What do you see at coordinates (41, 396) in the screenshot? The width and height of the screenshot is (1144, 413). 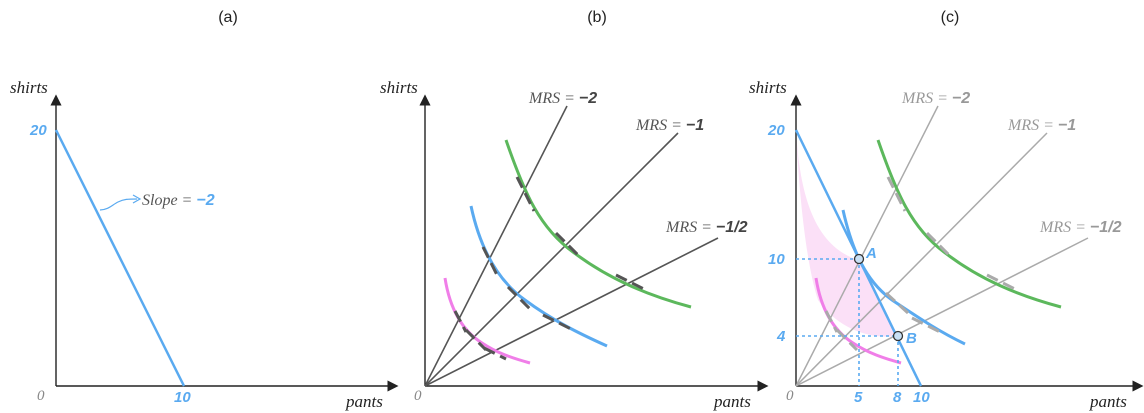 I see `panel-a-origin: 0` at bounding box center [41, 396].